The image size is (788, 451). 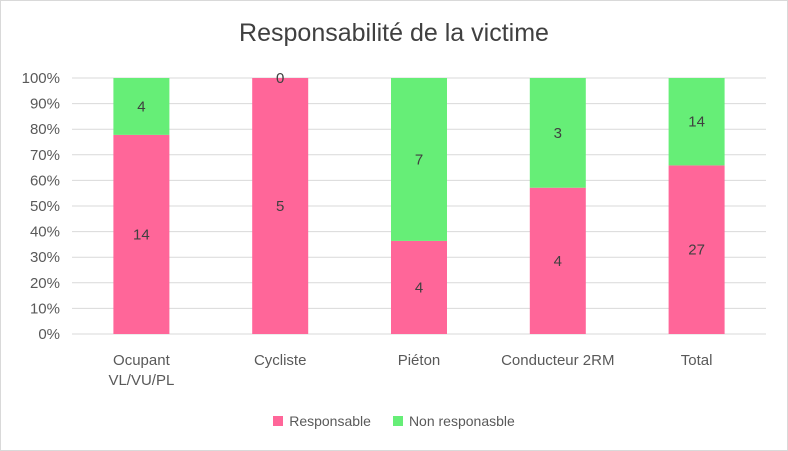 What do you see at coordinates (45, 129) in the screenshot?
I see `y-tick-label: 80%` at bounding box center [45, 129].